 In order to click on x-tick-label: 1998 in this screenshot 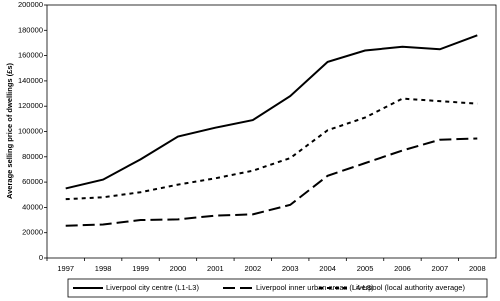, I will do `click(103, 268)`.